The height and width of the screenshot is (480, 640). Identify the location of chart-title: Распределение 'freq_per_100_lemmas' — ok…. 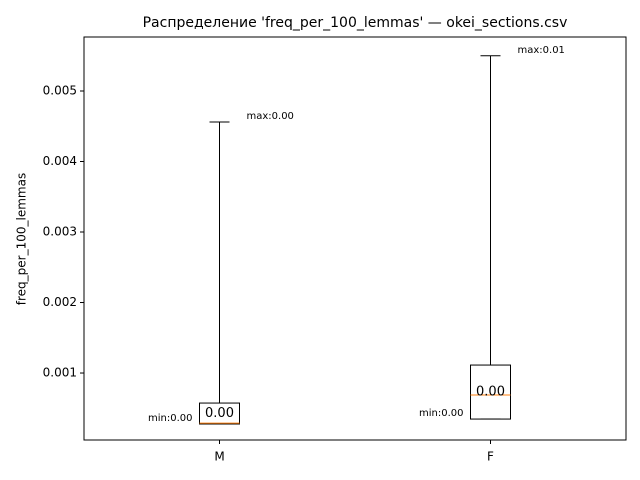
(355, 23).